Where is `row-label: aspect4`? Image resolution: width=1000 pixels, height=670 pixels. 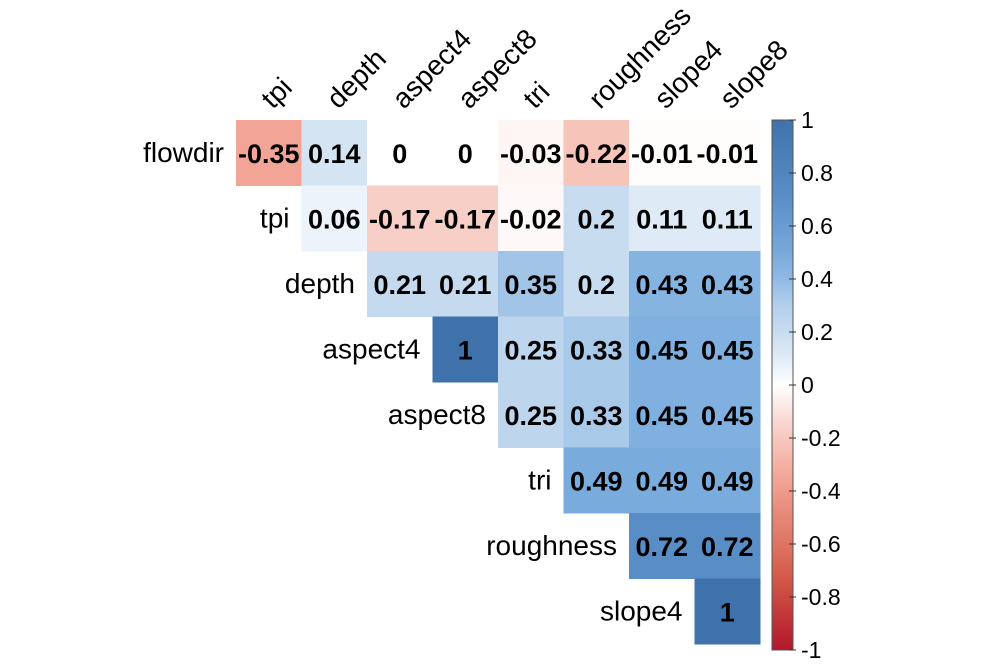 row-label: aspect4 is located at coordinates (371, 348).